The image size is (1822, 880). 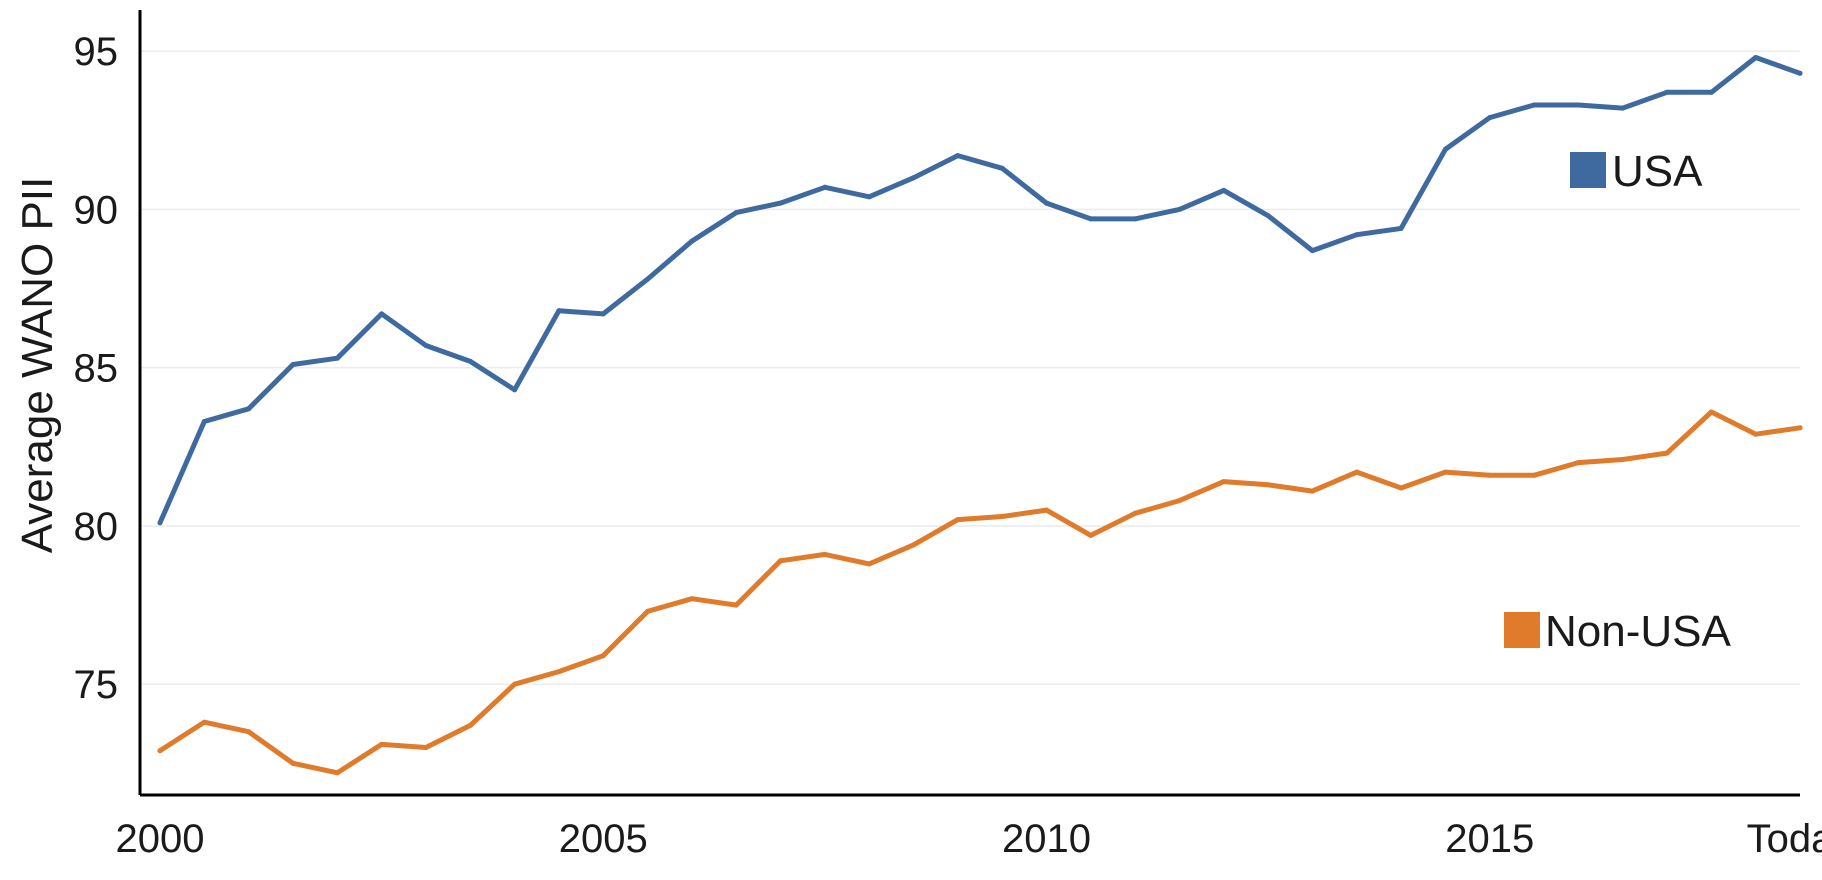 What do you see at coordinates (1588, 170) in the screenshot?
I see `legend-swatch-usa` at bounding box center [1588, 170].